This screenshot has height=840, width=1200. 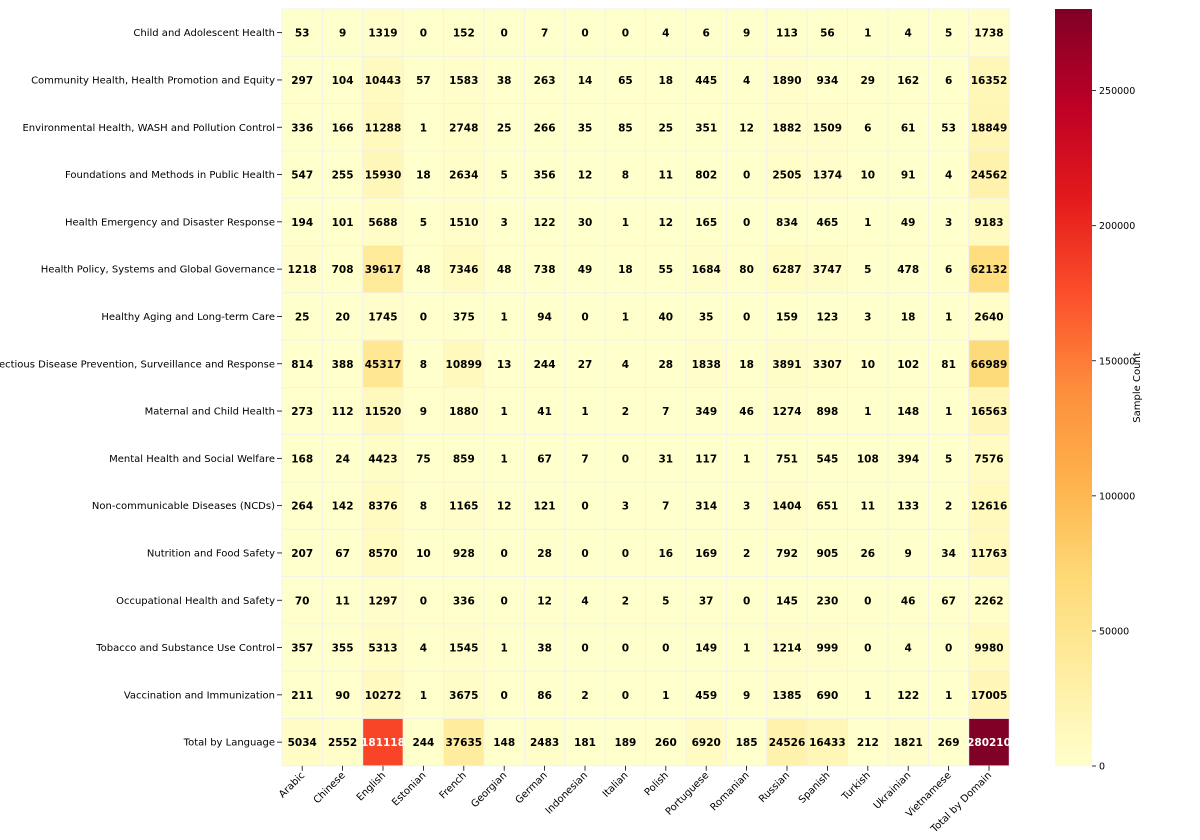 What do you see at coordinates (827, 365) in the screenshot?
I see `cell-value-label: 3307` at bounding box center [827, 365].